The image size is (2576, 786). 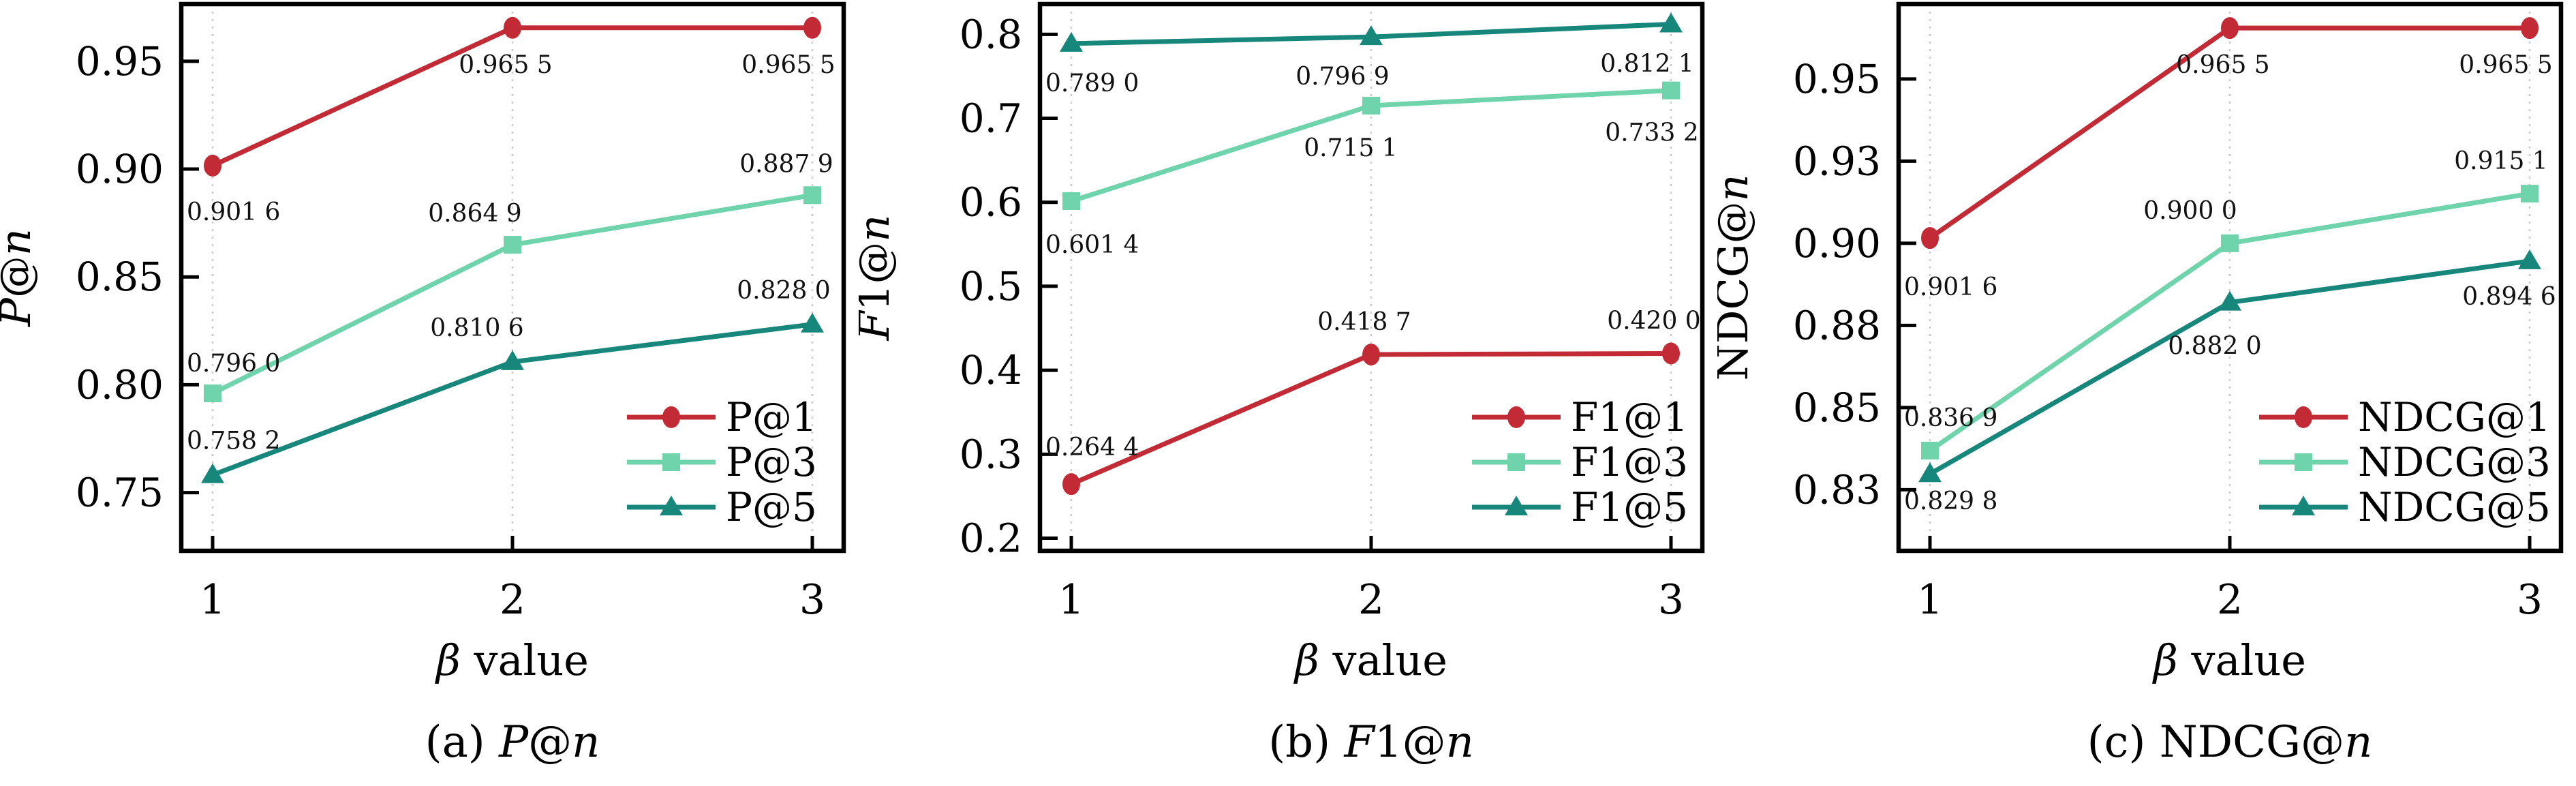 What do you see at coordinates (1629, 417) in the screenshot?
I see `legend-label: F1@1` at bounding box center [1629, 417].